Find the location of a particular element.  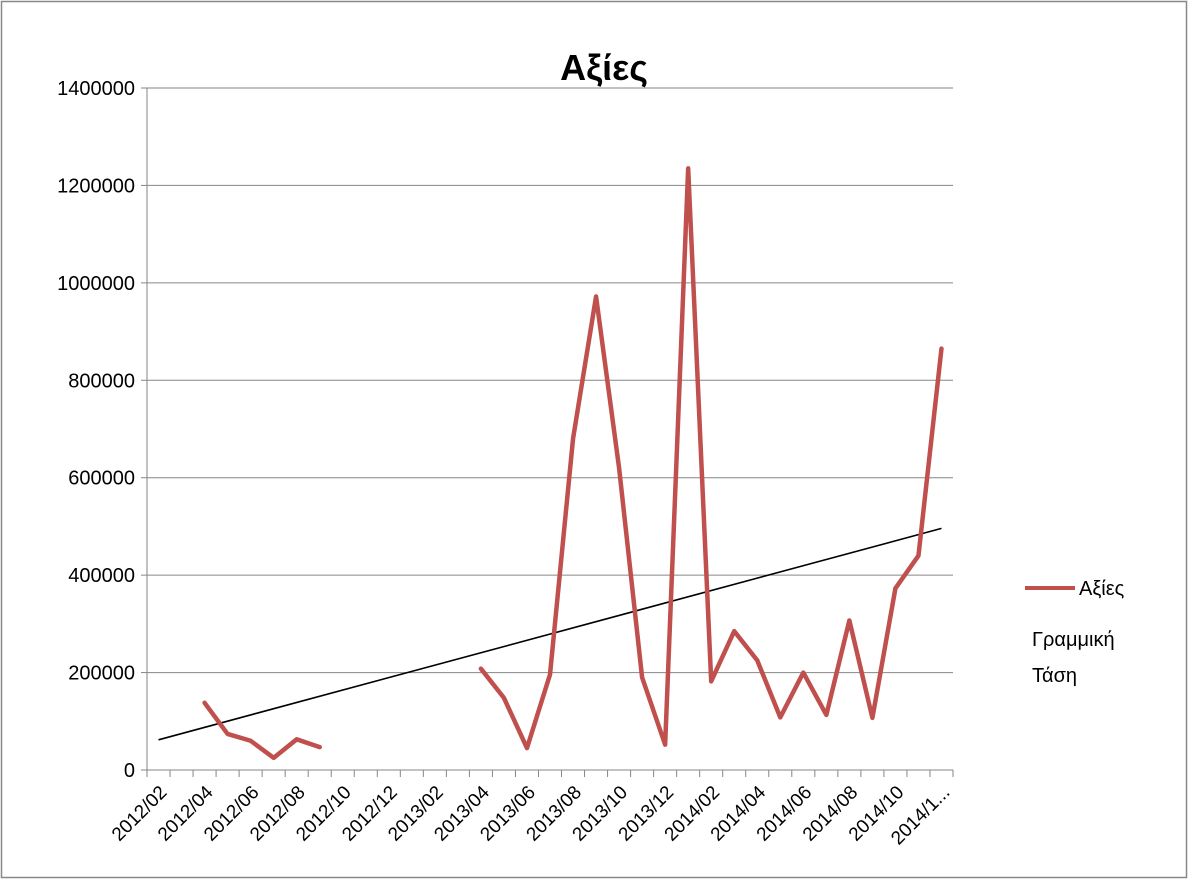

y-tick-label: 0 is located at coordinates (129, 771).